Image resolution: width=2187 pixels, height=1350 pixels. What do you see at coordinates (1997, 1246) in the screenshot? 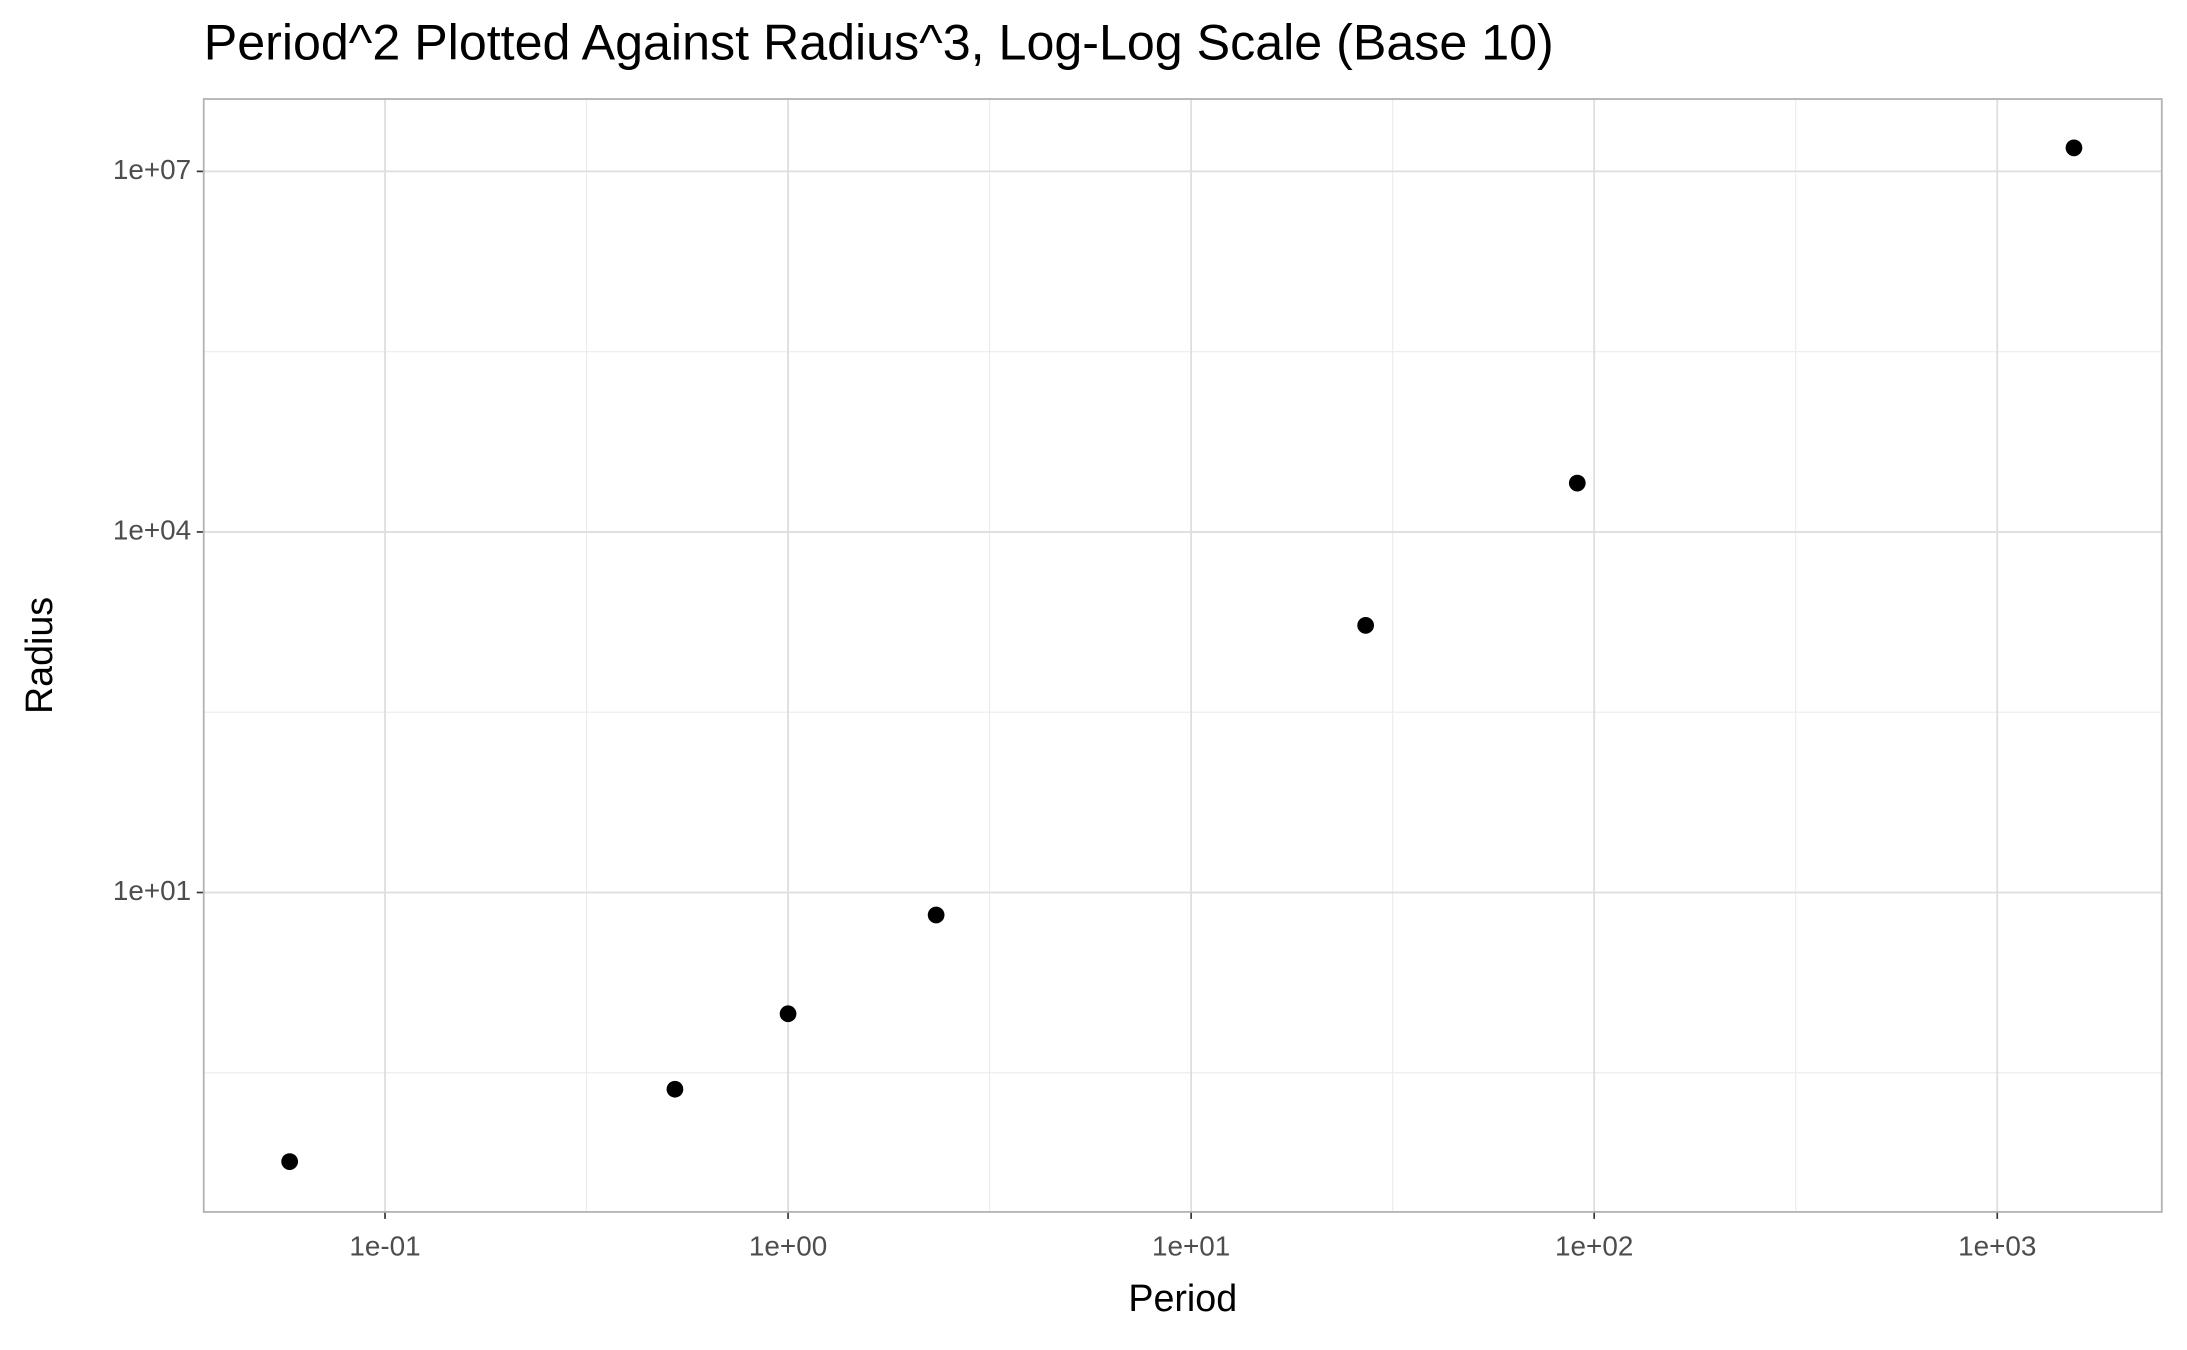
I see `x-tick-label: 1e+03` at bounding box center [1997, 1246].